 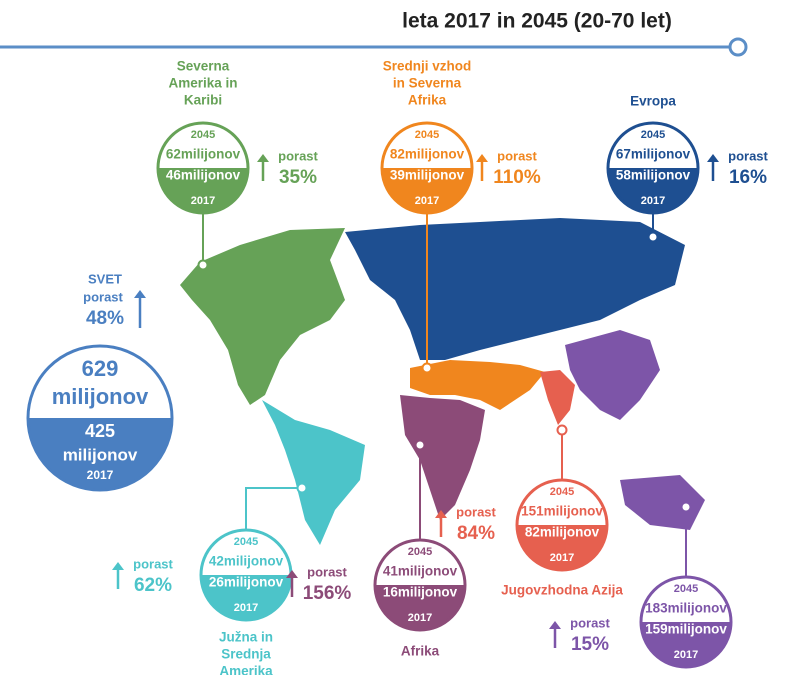 What do you see at coordinates (738, 47) in the screenshot?
I see `header-rule-end` at bounding box center [738, 47].